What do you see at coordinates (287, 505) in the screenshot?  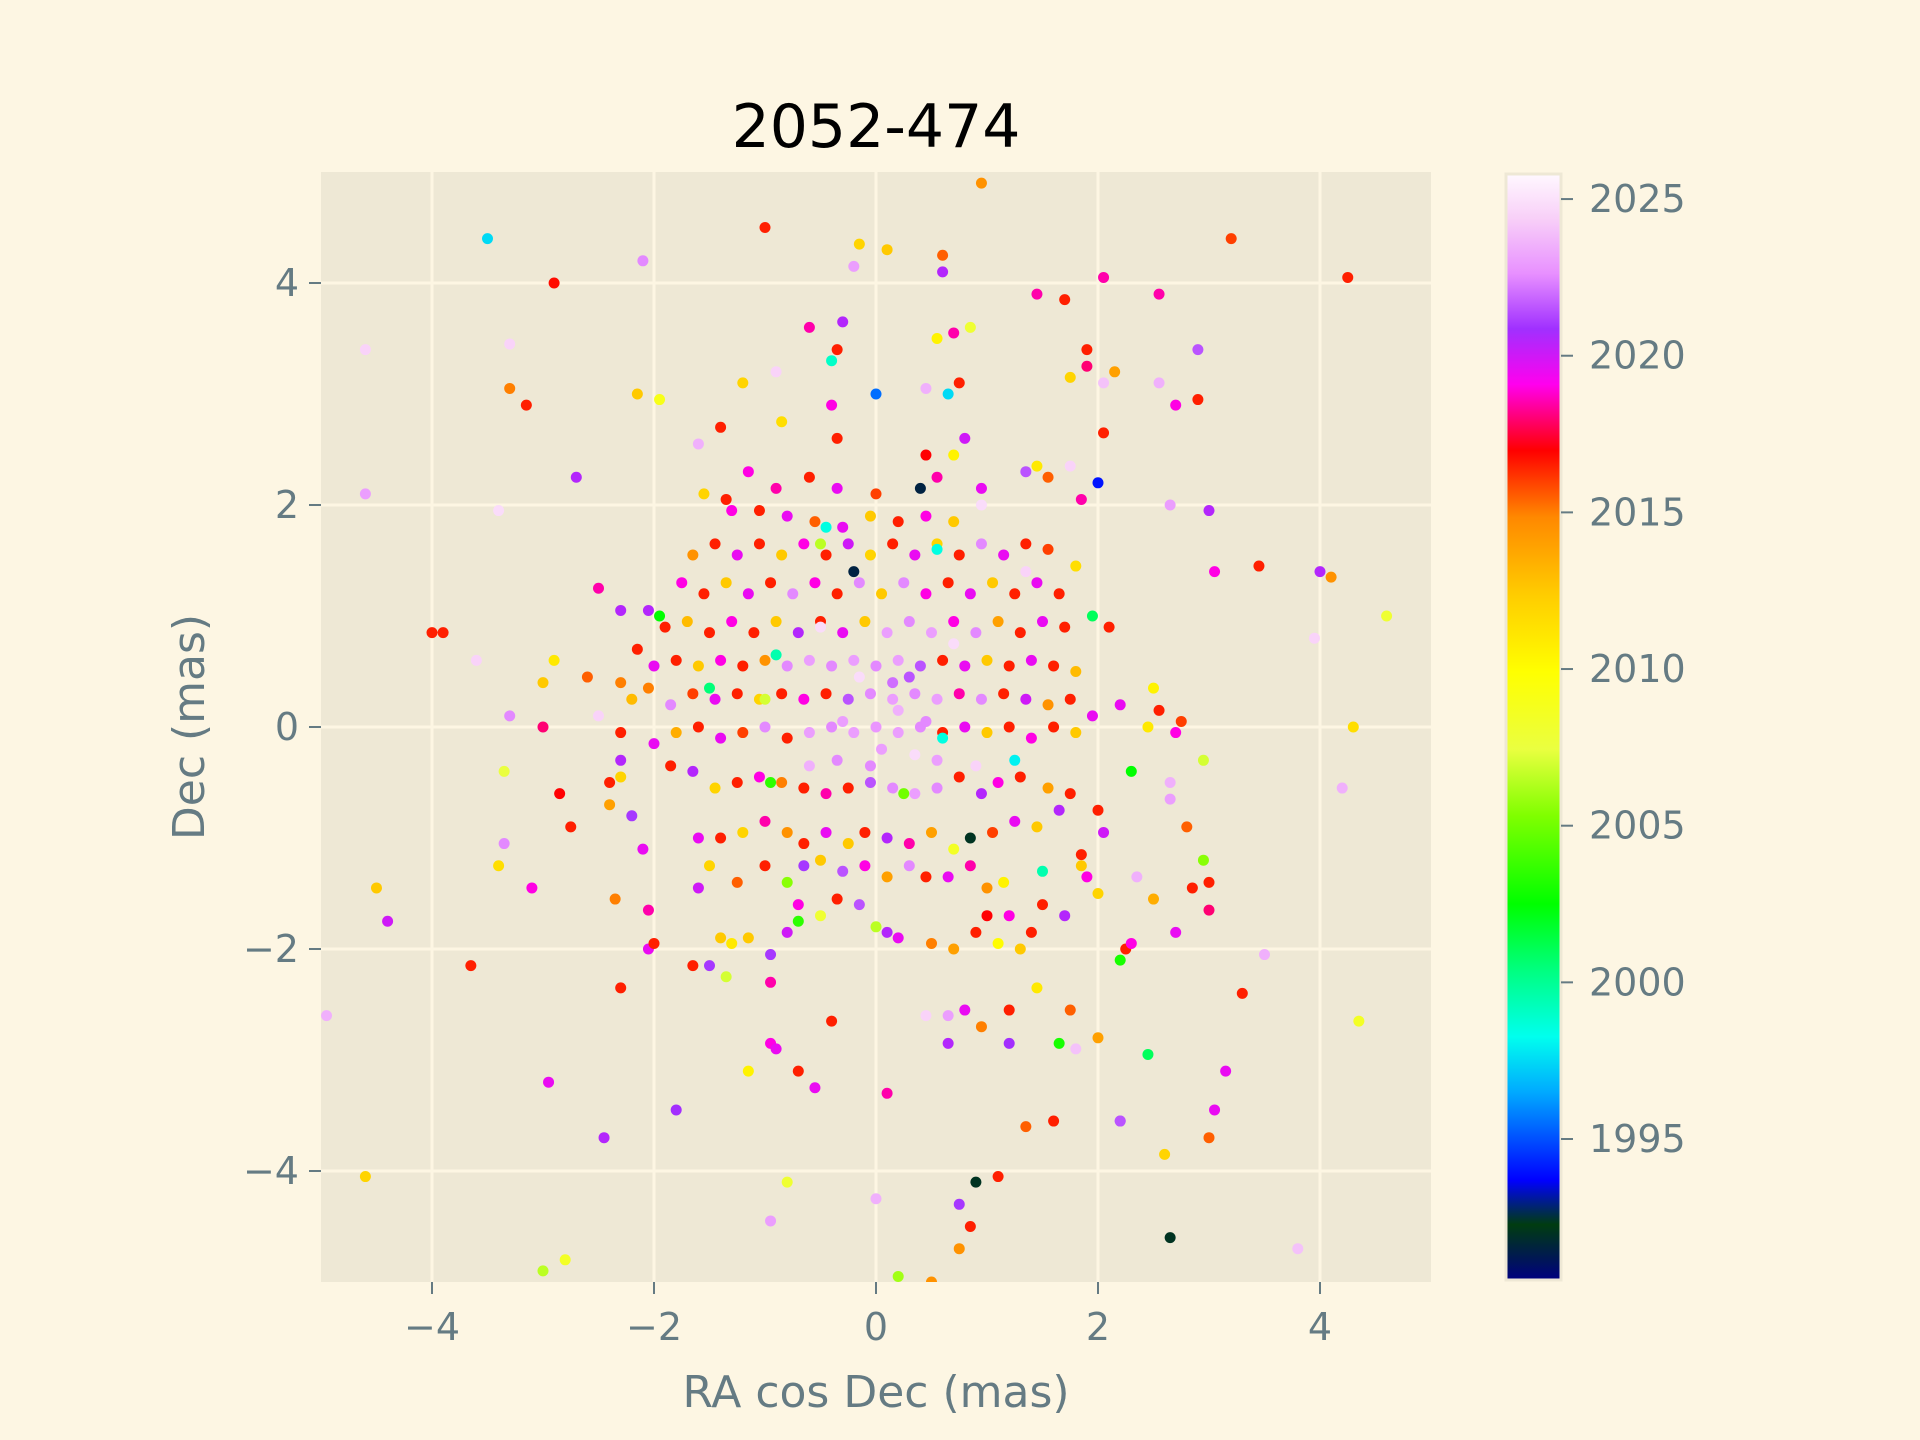 I see `y-tick-label: 2` at bounding box center [287, 505].